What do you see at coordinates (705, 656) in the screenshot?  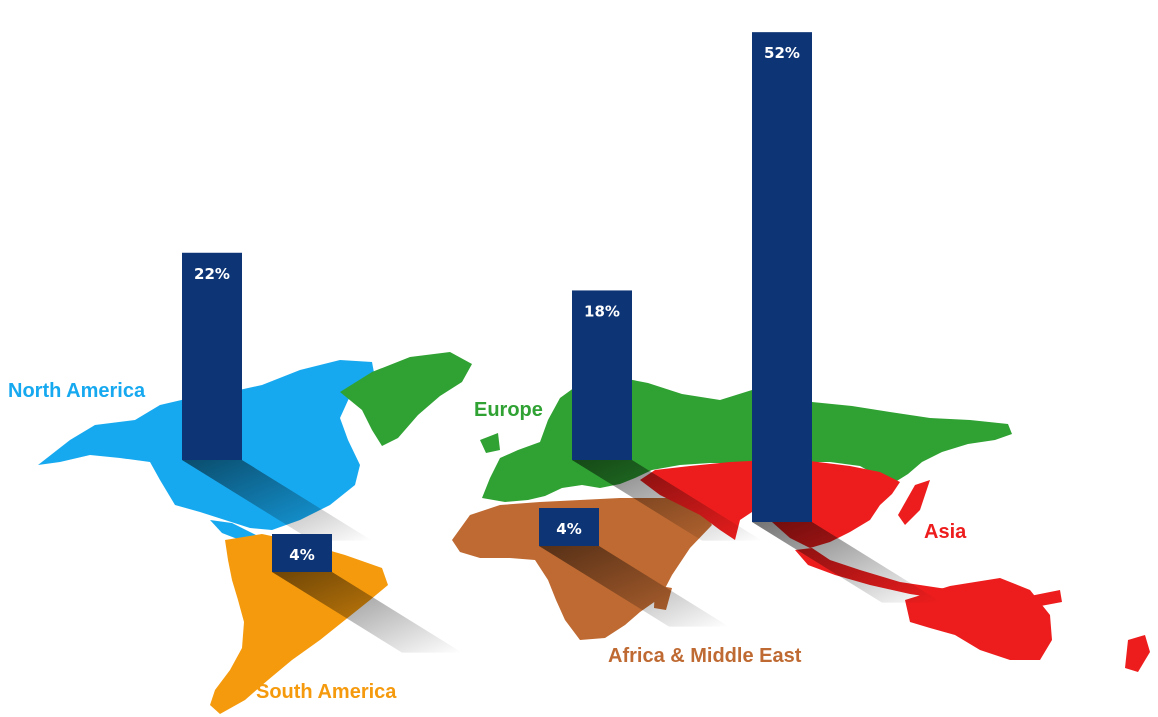 I see `region-label-africa-middle-east: Africa & Middle East` at bounding box center [705, 656].